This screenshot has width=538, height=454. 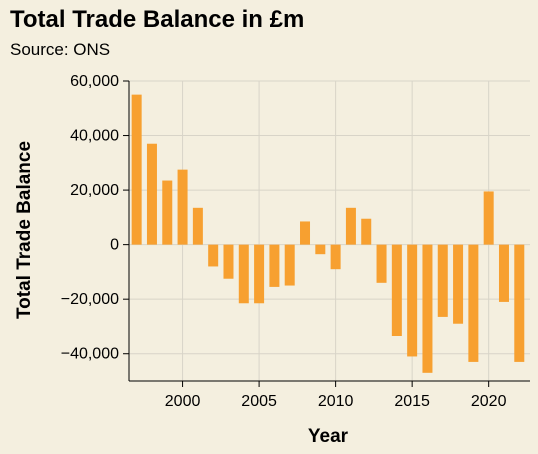 What do you see at coordinates (213, 255) in the screenshot?
I see `bar-2002` at bounding box center [213, 255].